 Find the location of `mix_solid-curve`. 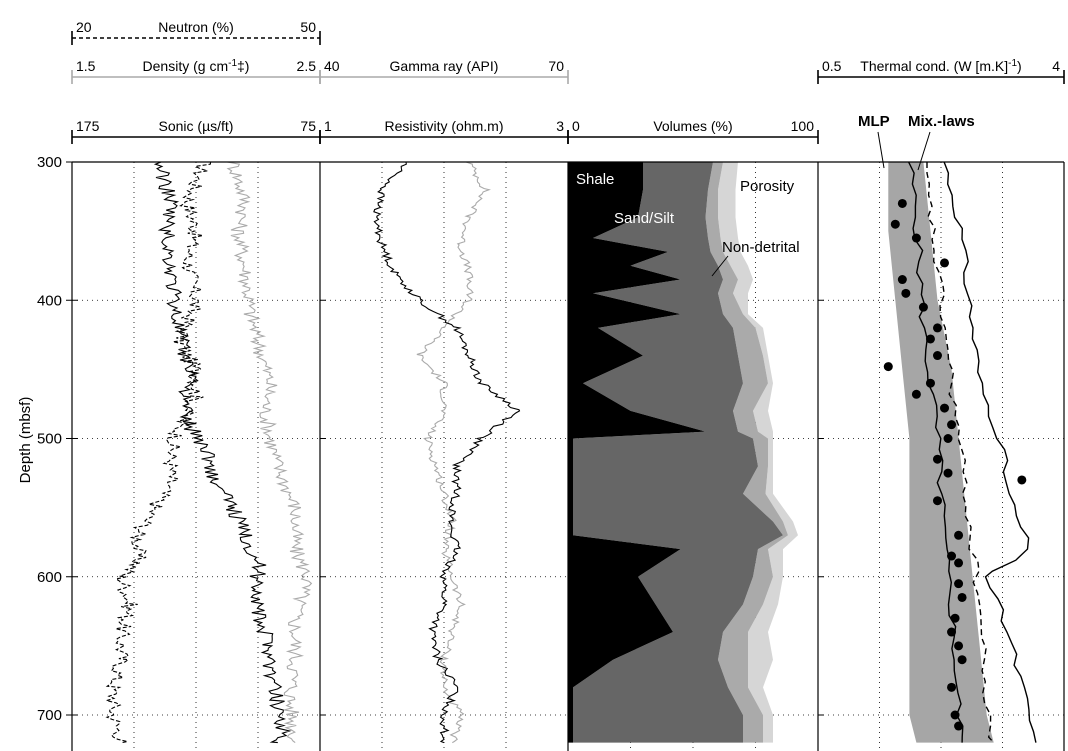

mix_solid-curve is located at coordinates (990, 452).